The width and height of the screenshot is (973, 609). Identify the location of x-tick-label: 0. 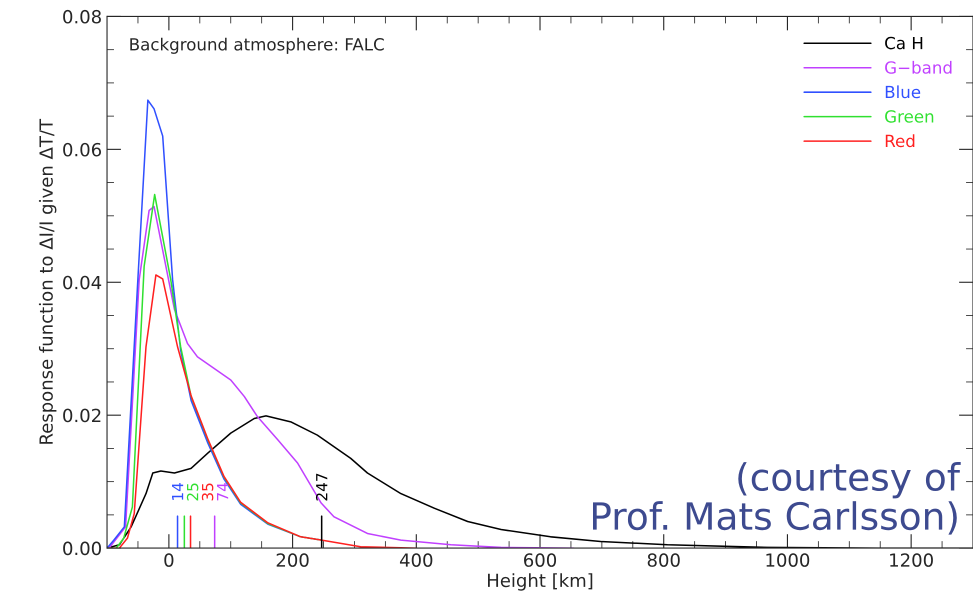
(169, 560).